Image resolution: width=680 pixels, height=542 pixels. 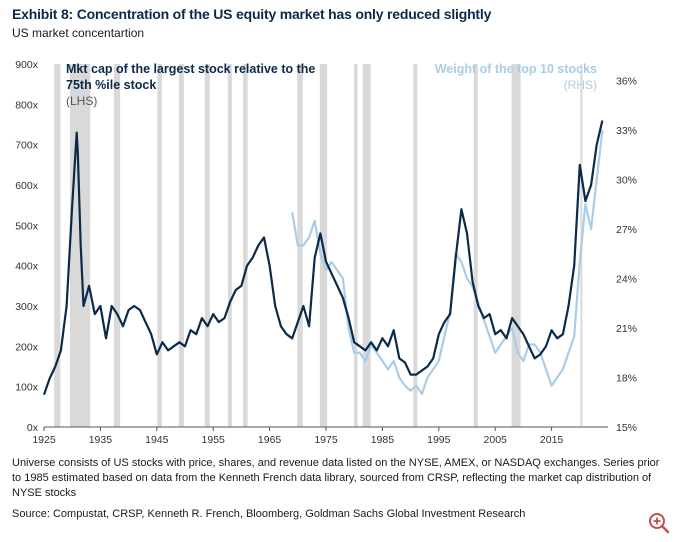 What do you see at coordinates (27, 267) in the screenshot?
I see `left-tick-label-4: 400x` at bounding box center [27, 267].